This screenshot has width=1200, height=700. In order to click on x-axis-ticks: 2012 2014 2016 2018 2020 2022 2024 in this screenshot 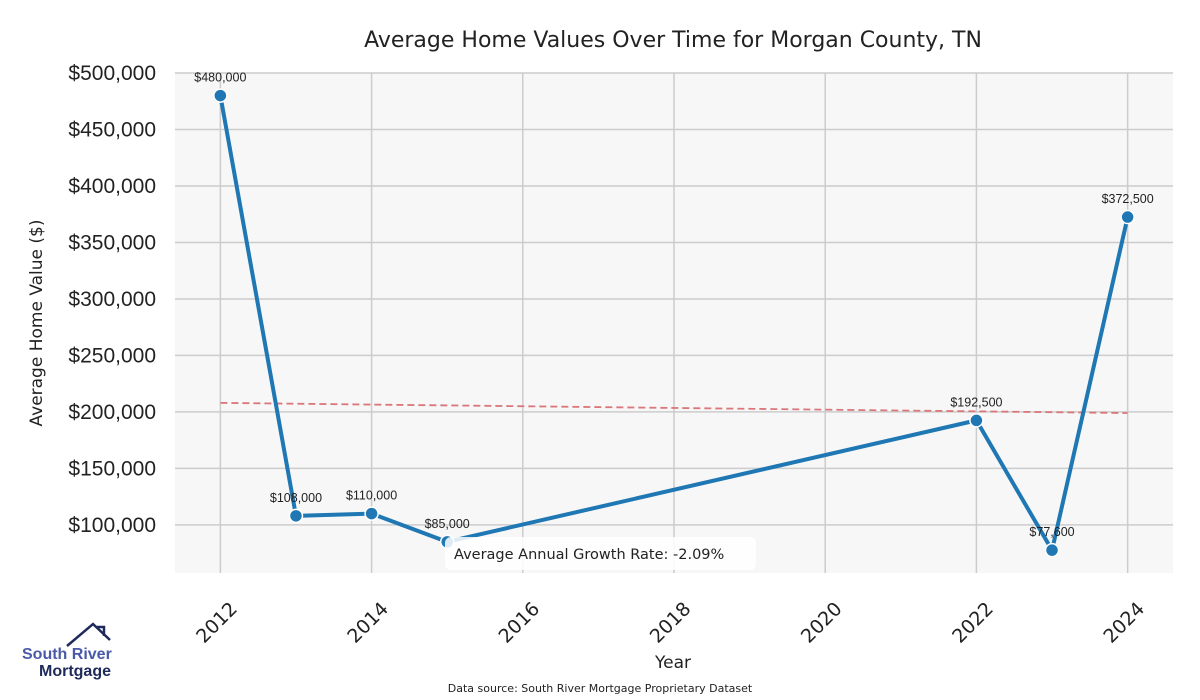, I will do `click(670, 623)`.